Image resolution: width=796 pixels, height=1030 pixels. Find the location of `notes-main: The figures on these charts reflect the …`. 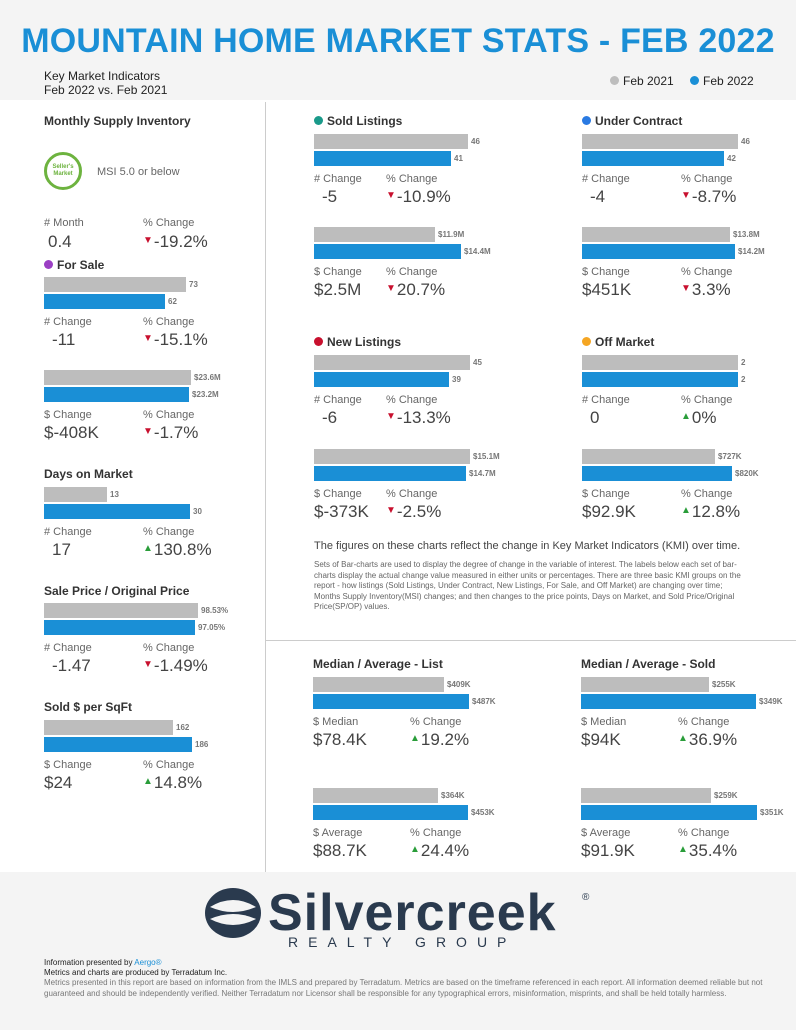

notes-main: The figures on these charts reflect the … is located at coordinates (527, 546).